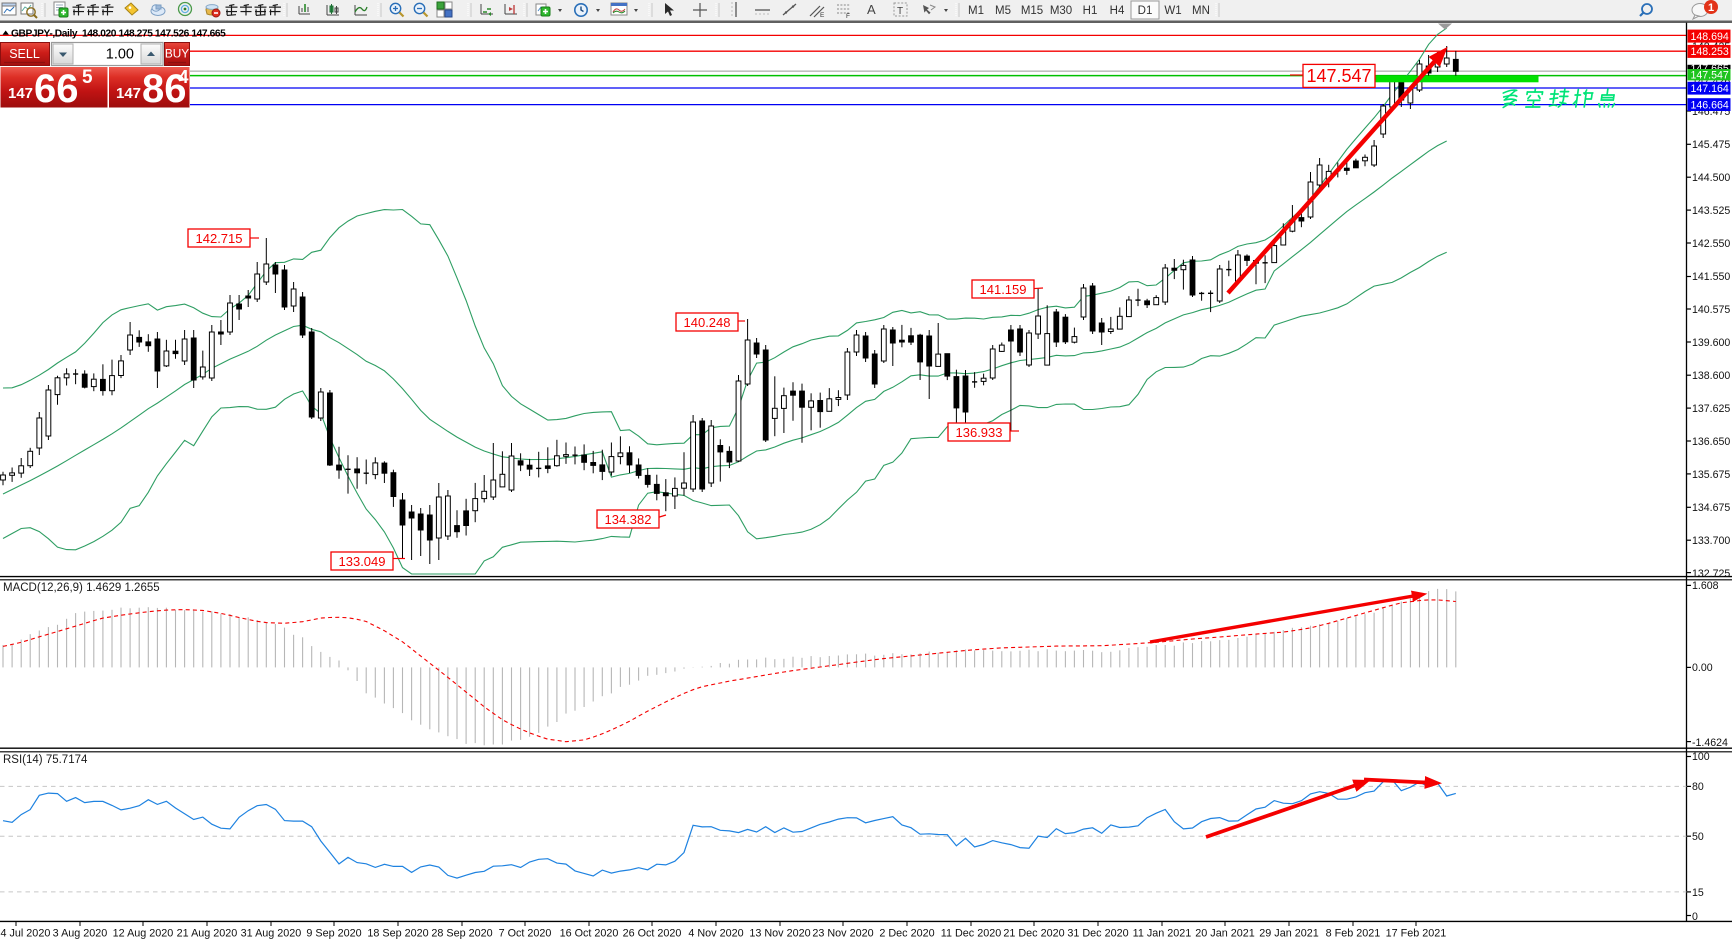 The width and height of the screenshot is (1732, 942). What do you see at coordinates (871, 9) in the screenshot?
I see `svg-text: A` at bounding box center [871, 9].